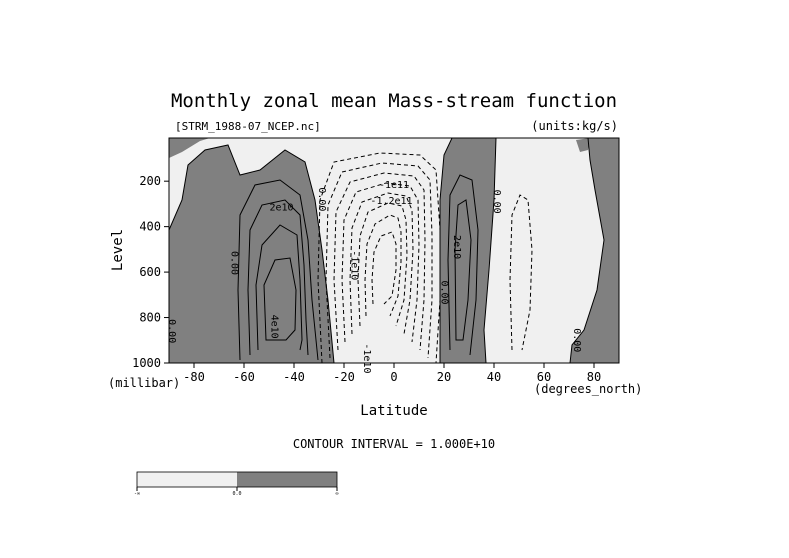  Describe the element at coordinates (394, 444) in the screenshot. I see `contour-interval-label: CONTOUR INTERVAL = 1.000E+10` at that location.